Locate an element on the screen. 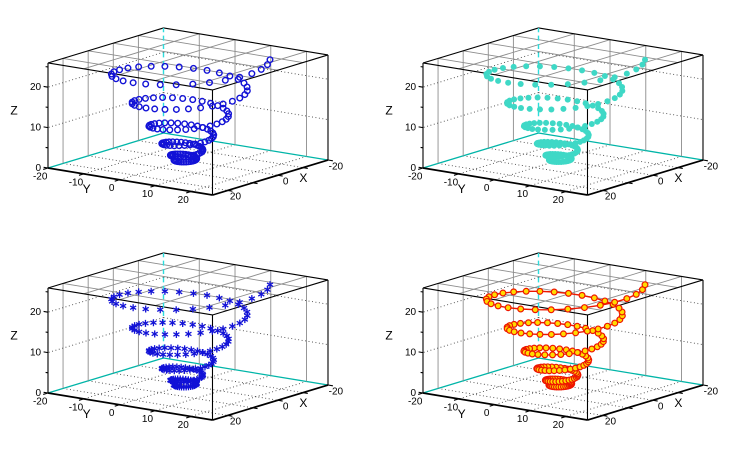  y-tick-label: 20 is located at coordinates (559, 425).